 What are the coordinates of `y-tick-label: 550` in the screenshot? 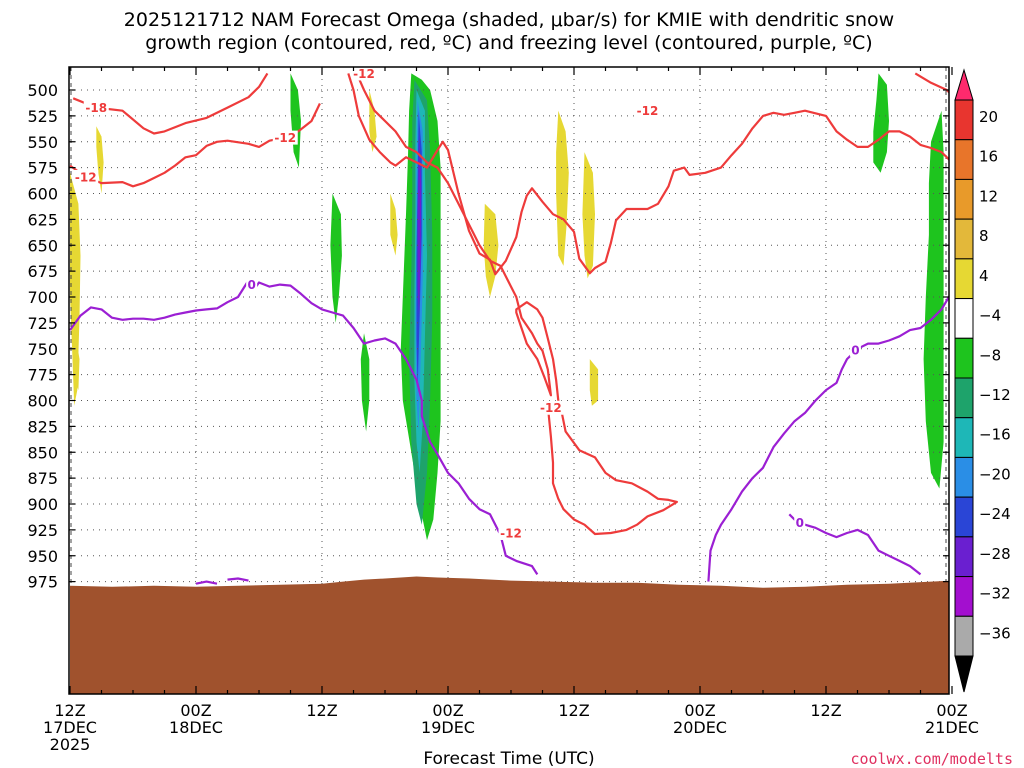 It's located at (42, 142).